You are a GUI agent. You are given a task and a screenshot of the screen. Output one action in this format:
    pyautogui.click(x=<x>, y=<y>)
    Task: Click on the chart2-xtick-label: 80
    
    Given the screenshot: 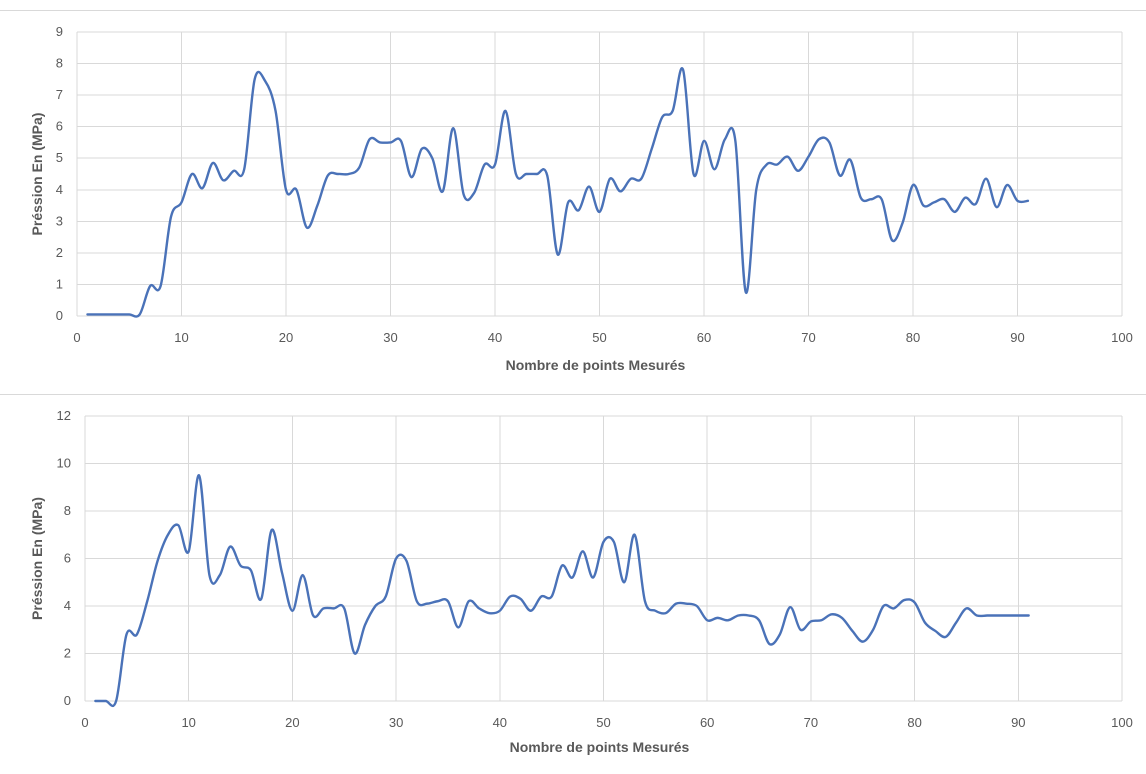 What is the action you would take?
    pyautogui.click(x=914, y=722)
    